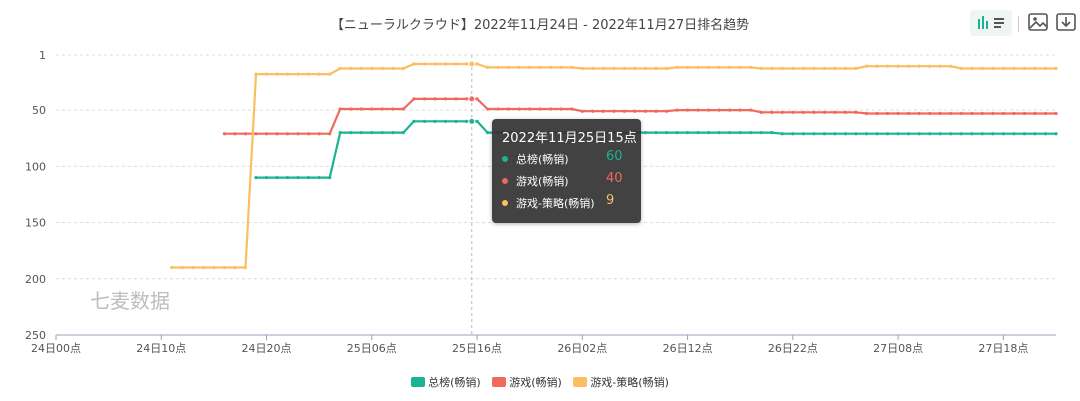  I want to click on bar-line-toggle-icon, so click(991, 23).